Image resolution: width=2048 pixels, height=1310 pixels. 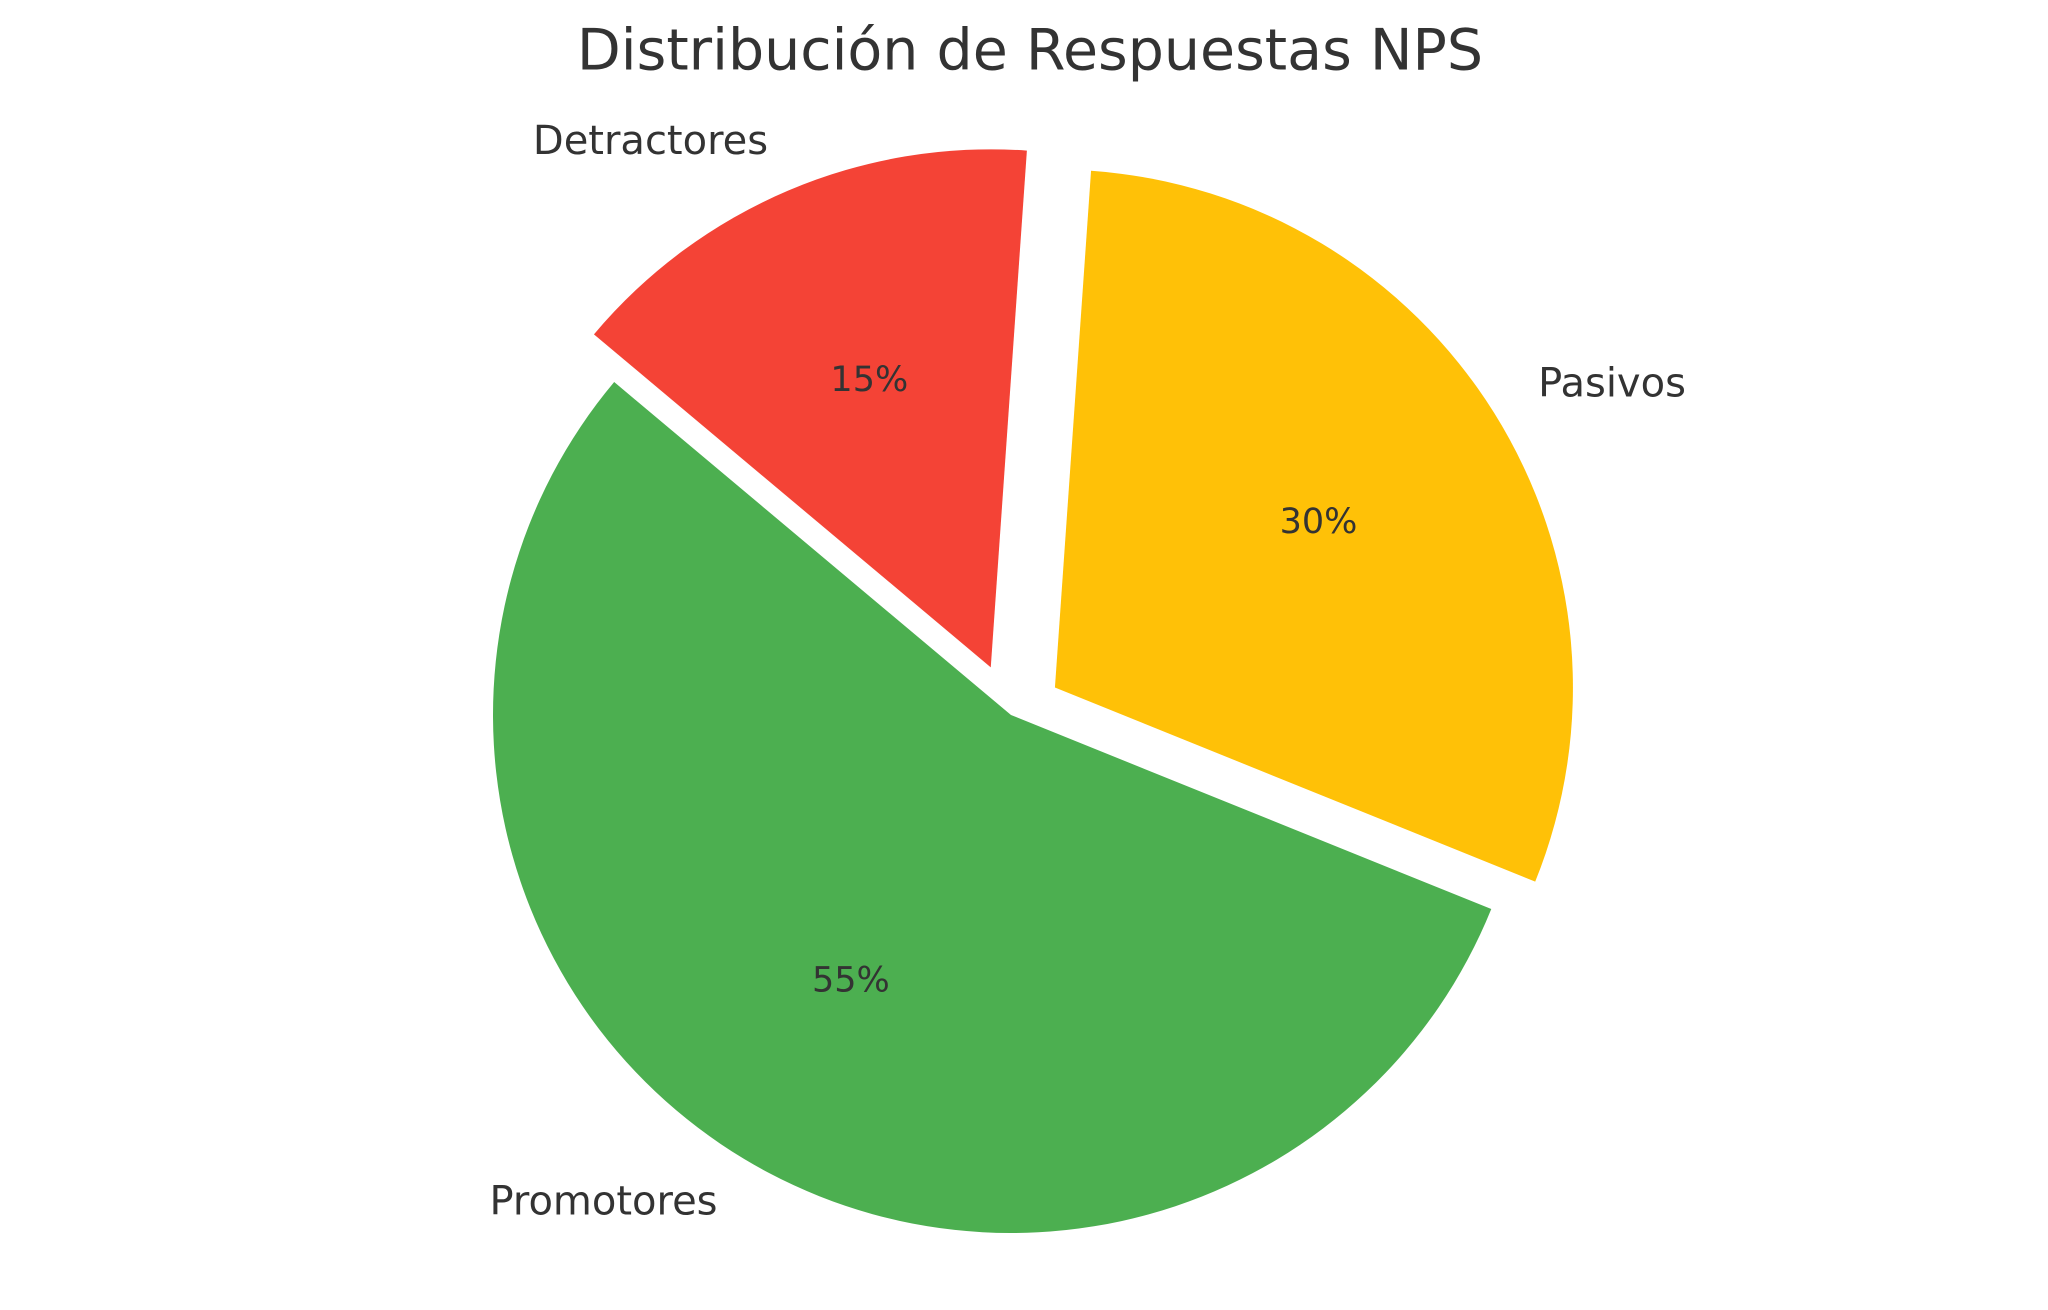 I want to click on slice-label: Promotores, so click(x=603, y=1201).